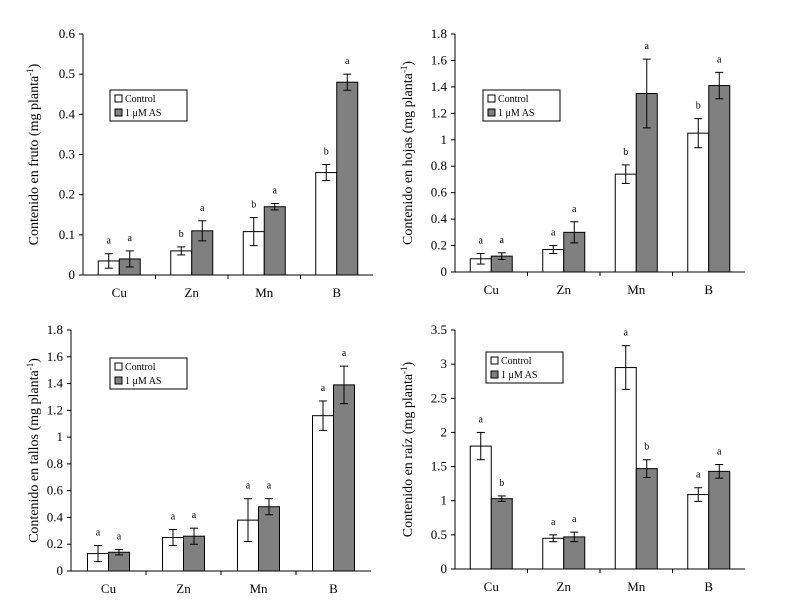  I want to click on y-axis-title: Contenido en raíz (mg planta-1), so click(407, 449).